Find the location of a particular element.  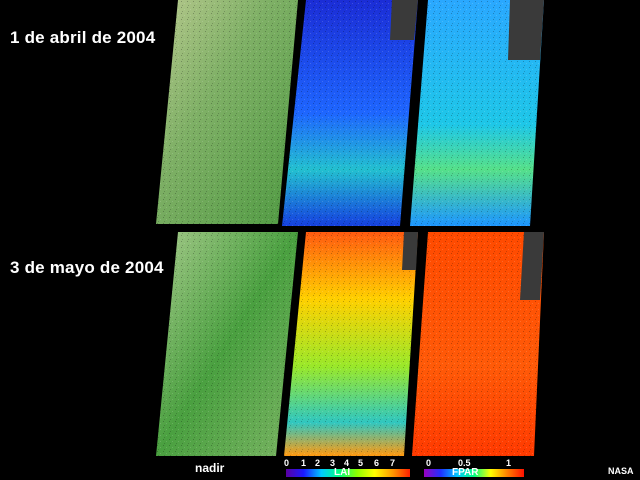

fpar-scale-label: FPAR is located at coordinates (465, 472).